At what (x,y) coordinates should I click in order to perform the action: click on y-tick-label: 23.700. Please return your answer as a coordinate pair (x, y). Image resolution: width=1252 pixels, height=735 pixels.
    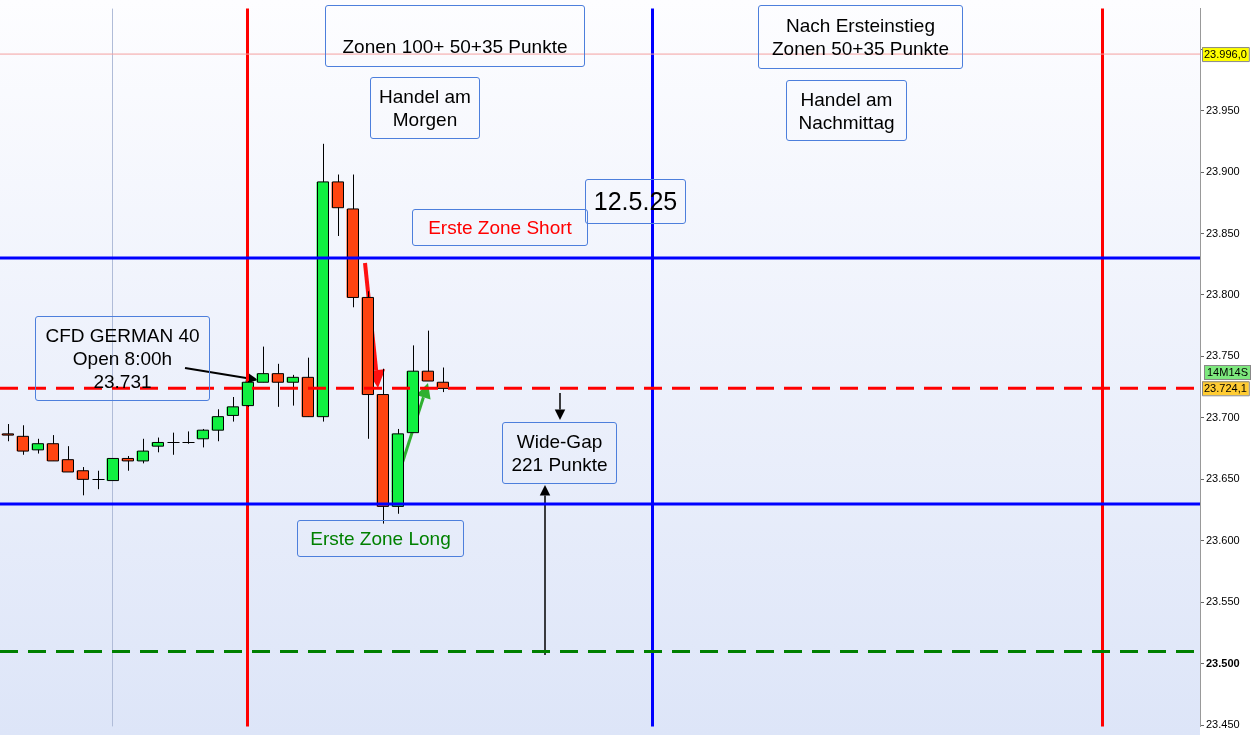
    Looking at the image, I should click on (1223, 416).